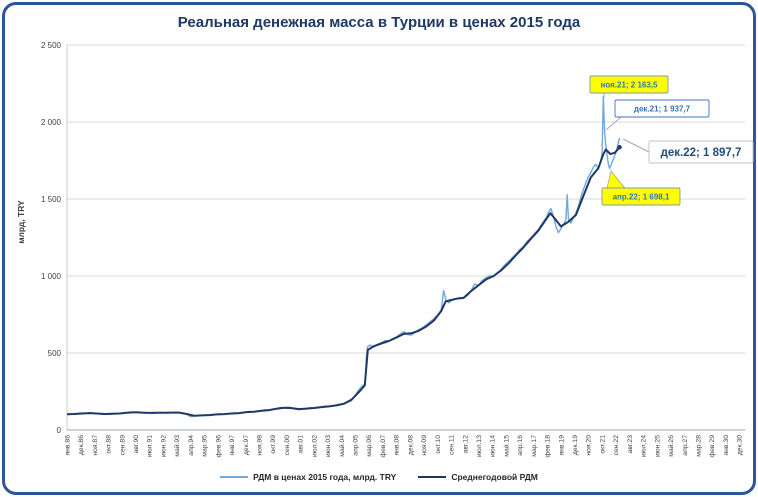 This screenshot has height=497, width=758. Describe the element at coordinates (81, 445) in the screenshot. I see `x-tick-label: дек.86` at that location.